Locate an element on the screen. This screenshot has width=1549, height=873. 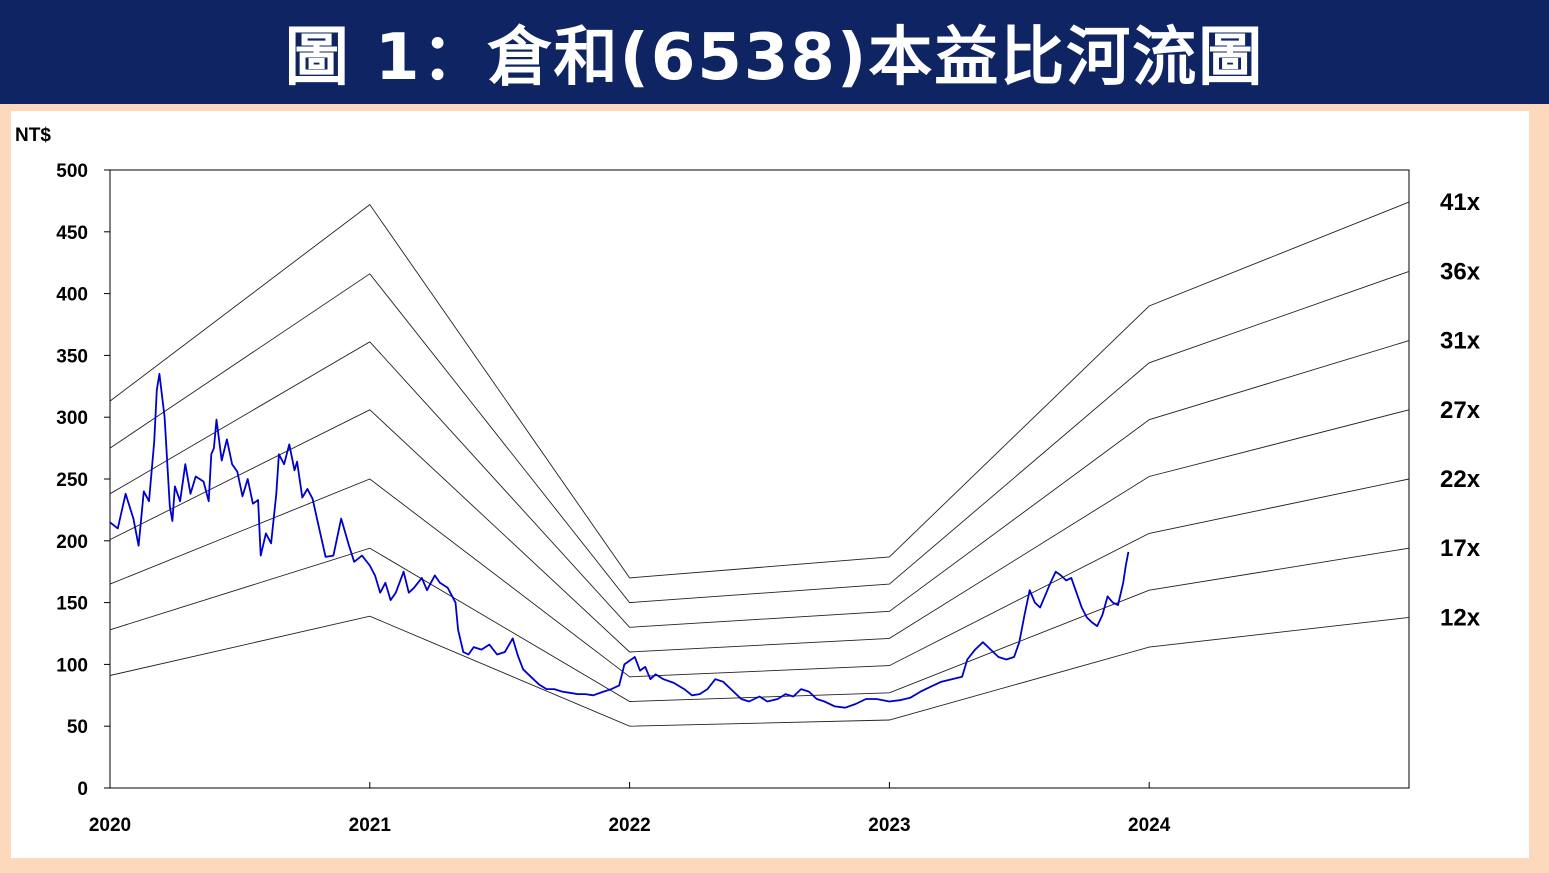
y-tick-label: 450 is located at coordinates (72, 233).